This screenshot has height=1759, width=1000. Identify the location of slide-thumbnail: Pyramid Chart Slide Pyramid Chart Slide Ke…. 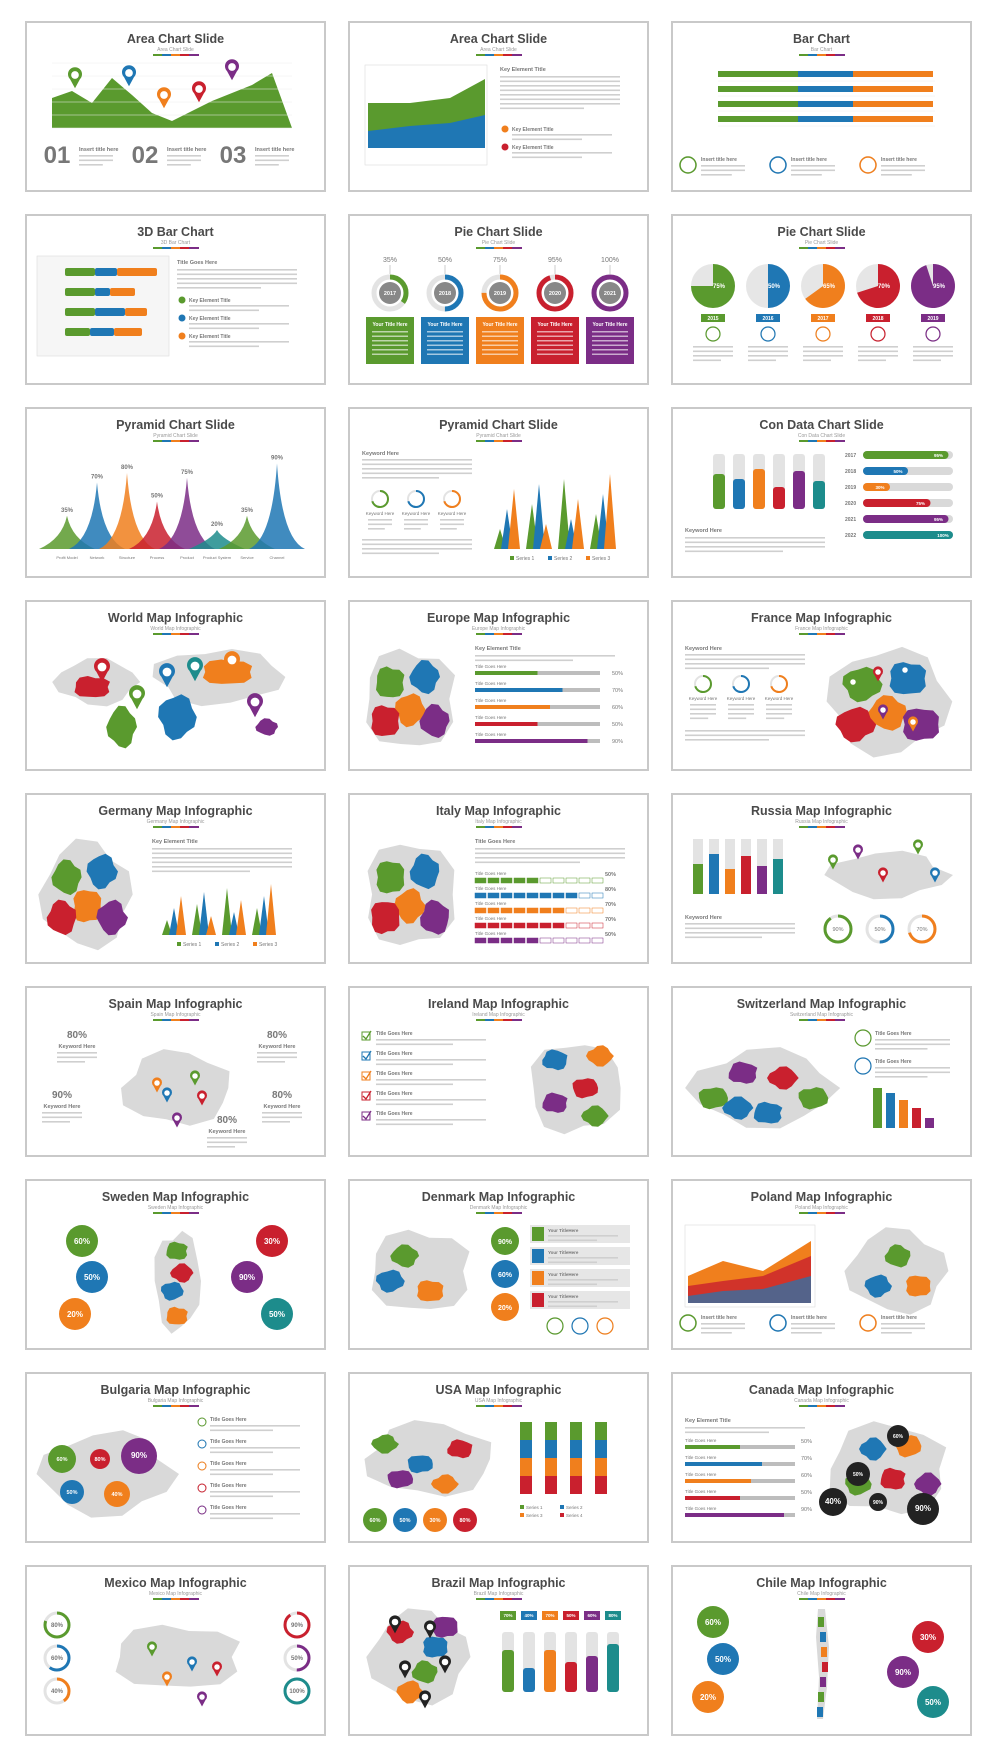
(498, 492).